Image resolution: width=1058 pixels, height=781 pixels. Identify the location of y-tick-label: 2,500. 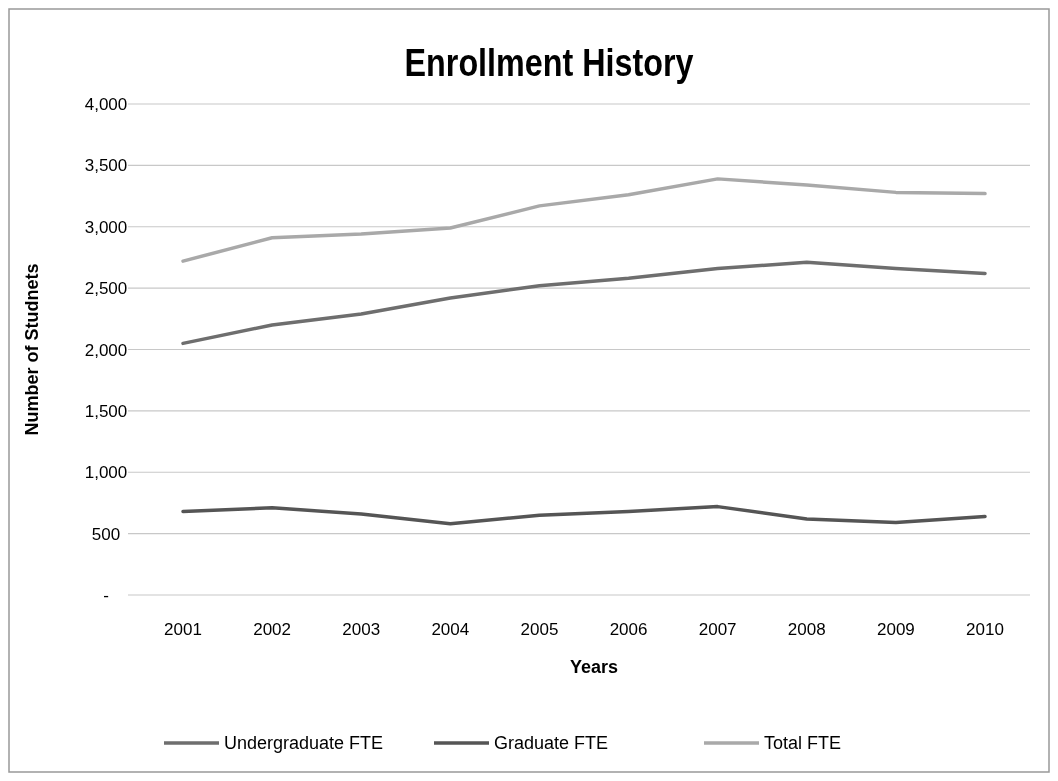
(106, 289).